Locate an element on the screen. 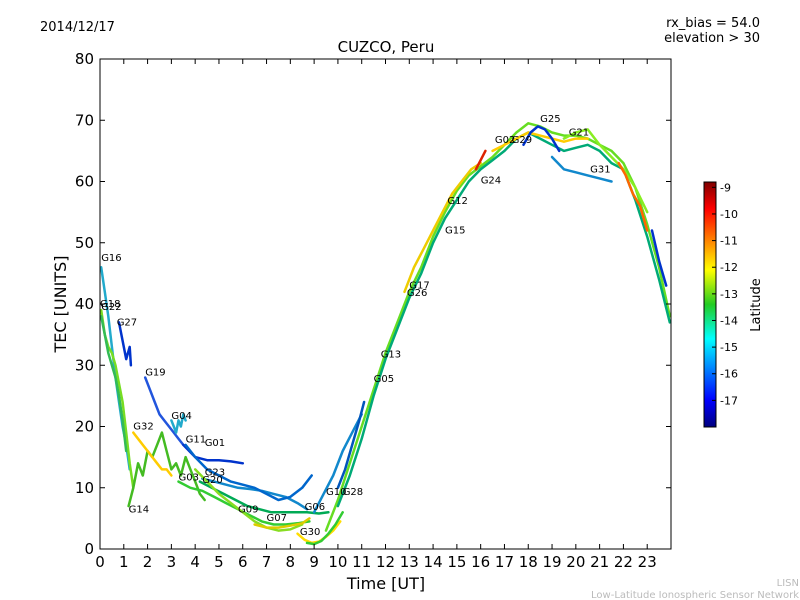 The image size is (800, 600). colorbar-tick-label: -16 is located at coordinates (729, 374).